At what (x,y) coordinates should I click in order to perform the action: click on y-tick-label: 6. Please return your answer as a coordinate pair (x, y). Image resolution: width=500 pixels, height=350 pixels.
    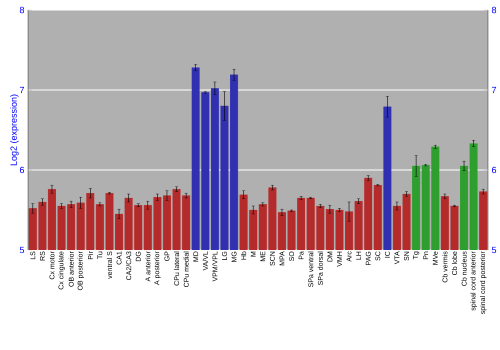
    Looking at the image, I should click on (22, 170).